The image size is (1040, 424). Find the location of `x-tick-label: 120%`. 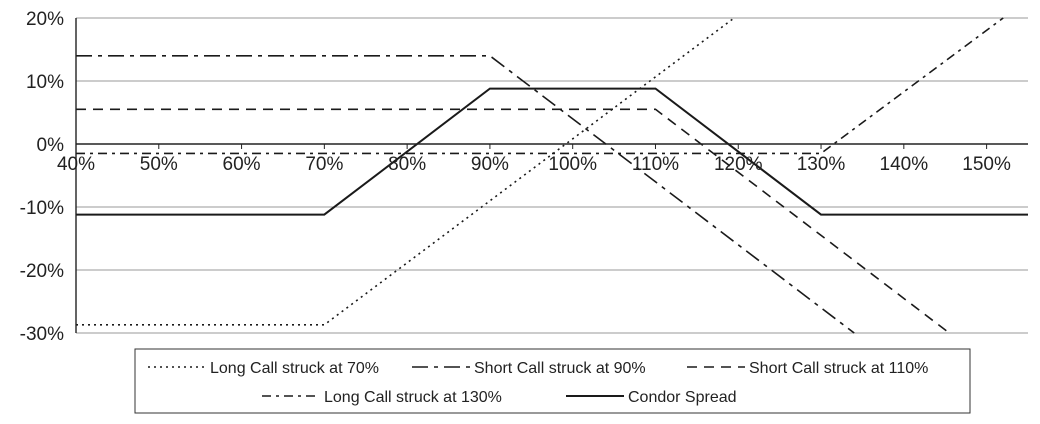

x-tick-label: 120% is located at coordinates (738, 164).